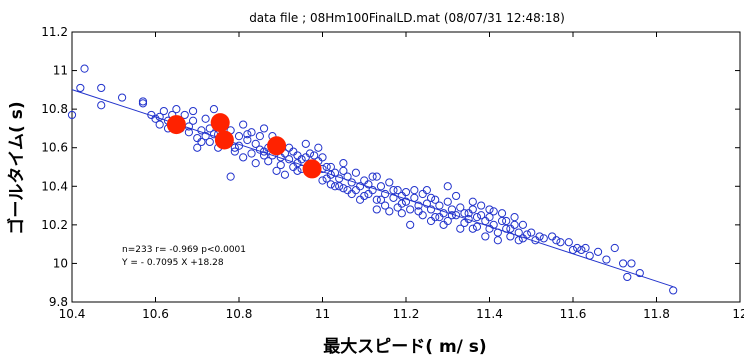 Image resolution: width=744 pixels, height=363 pixels. What do you see at coordinates (54, 225) in the screenshot?
I see `y-tick-label: 10.2` at bounding box center [54, 225].